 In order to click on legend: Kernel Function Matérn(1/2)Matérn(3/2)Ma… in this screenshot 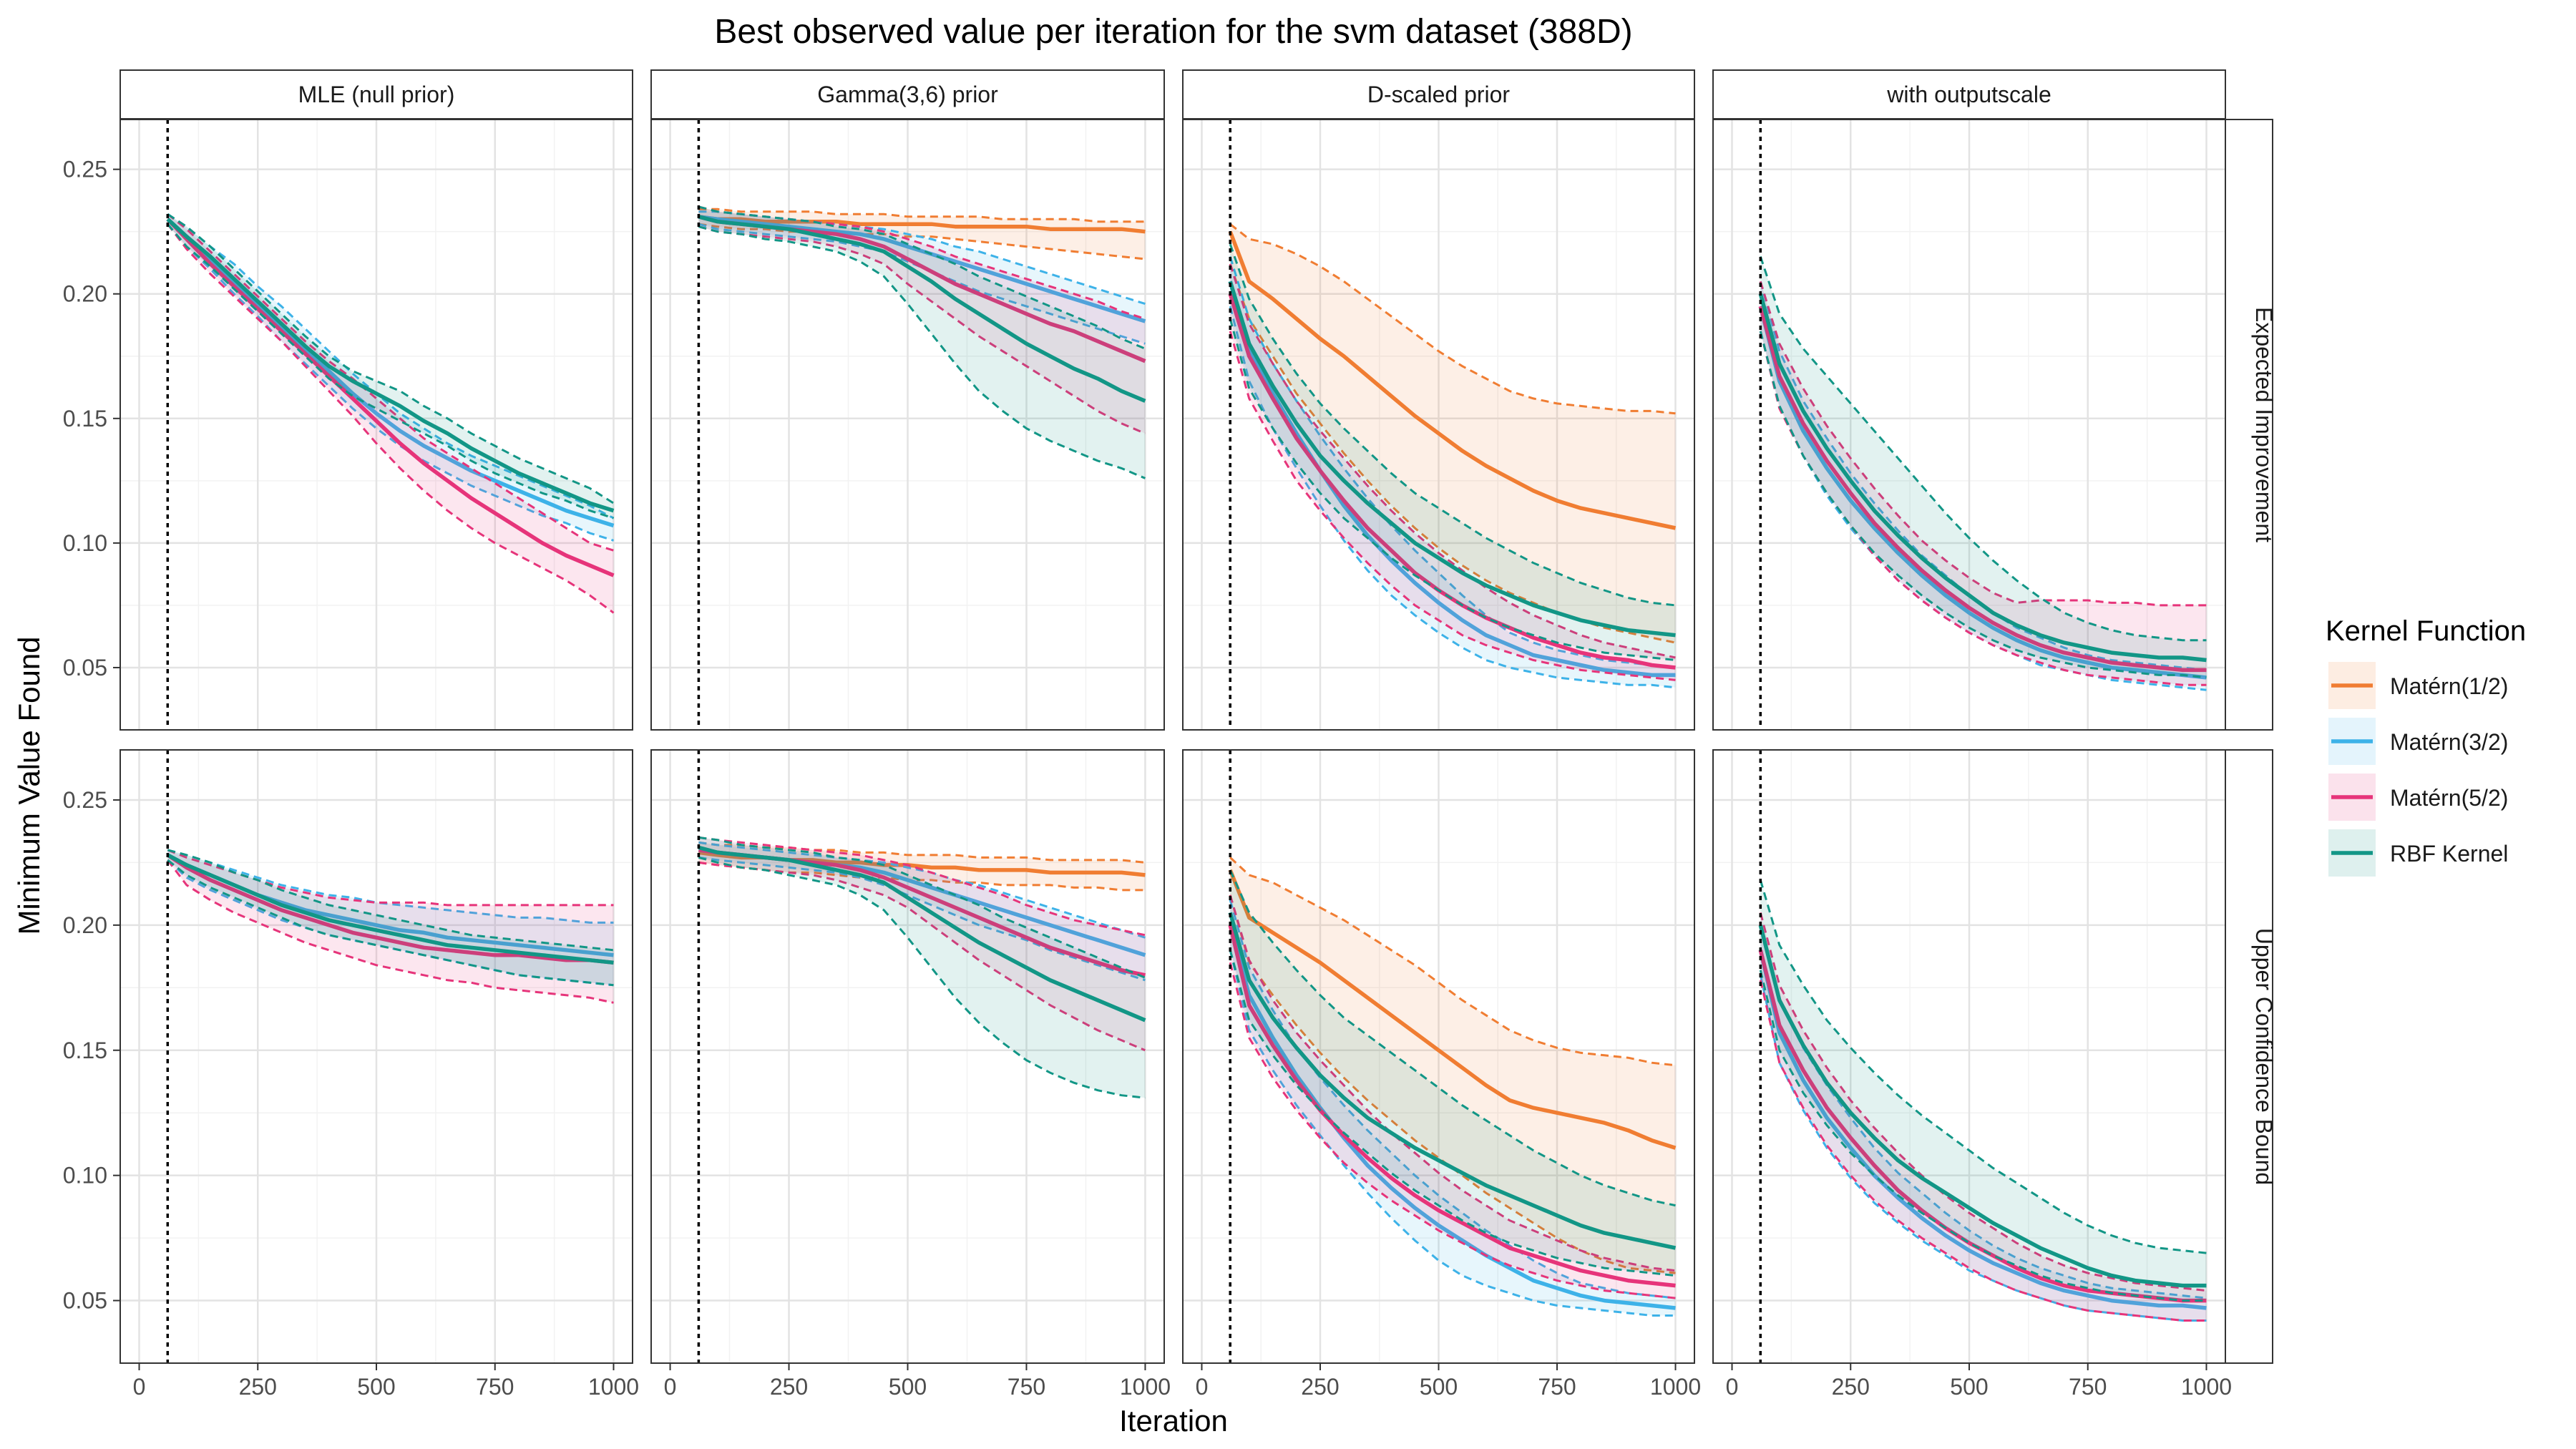, I will do `click(2426, 746)`.